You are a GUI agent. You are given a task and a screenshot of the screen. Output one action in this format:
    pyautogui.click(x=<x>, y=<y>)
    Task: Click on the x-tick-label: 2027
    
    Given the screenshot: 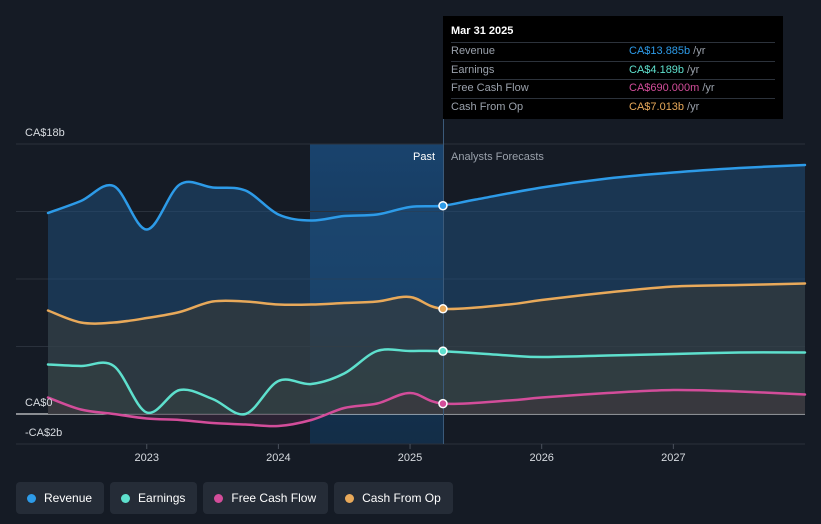 What is the action you would take?
    pyautogui.click(x=673, y=458)
    